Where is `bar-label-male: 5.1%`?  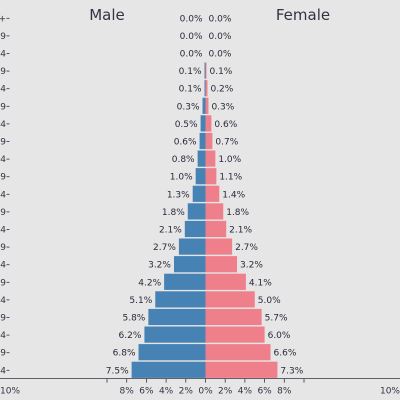
bar-label-male: 5.1% is located at coordinates (140, 301).